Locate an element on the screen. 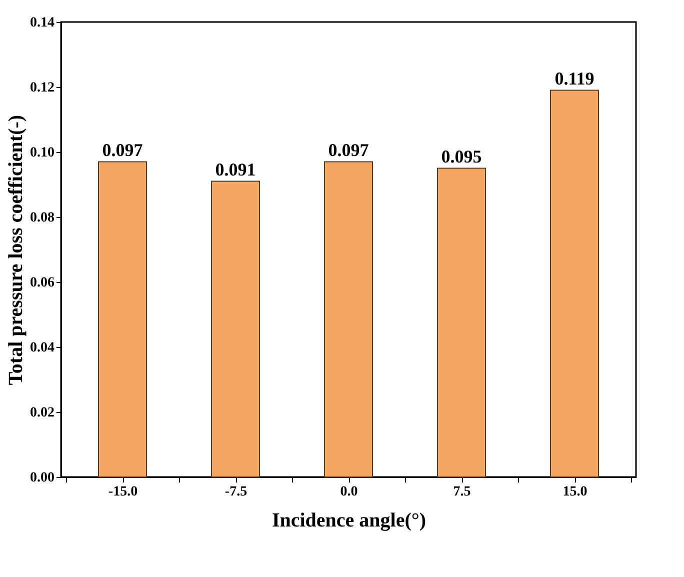 This screenshot has width=684, height=577. y-axis-title: Total pressure loss coefficient(-) is located at coordinates (16, 250).